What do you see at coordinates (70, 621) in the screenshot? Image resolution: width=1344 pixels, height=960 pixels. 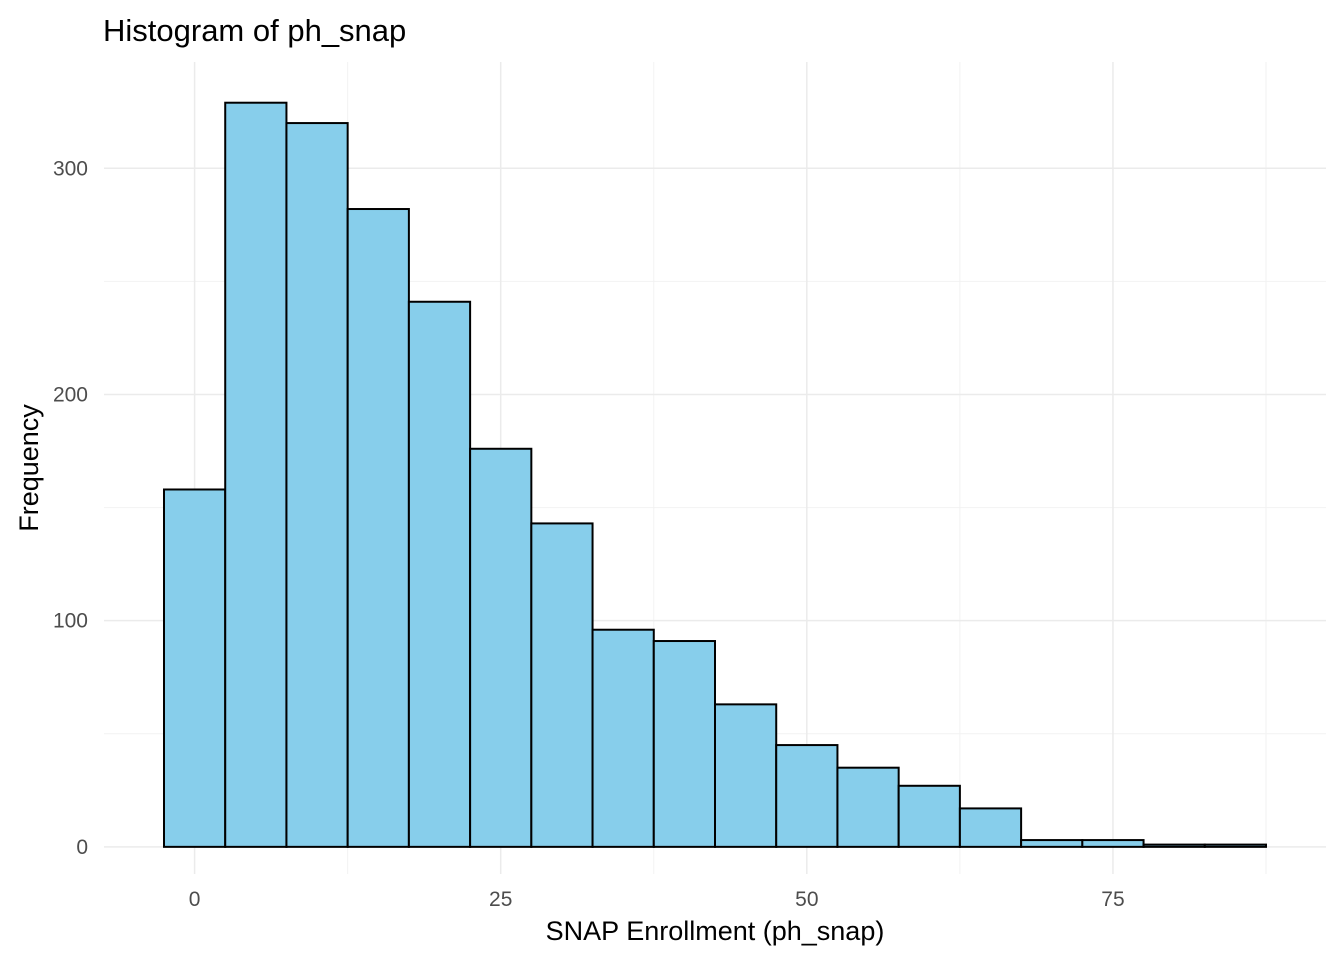 I see `y-tick-label: 100` at bounding box center [70, 621].